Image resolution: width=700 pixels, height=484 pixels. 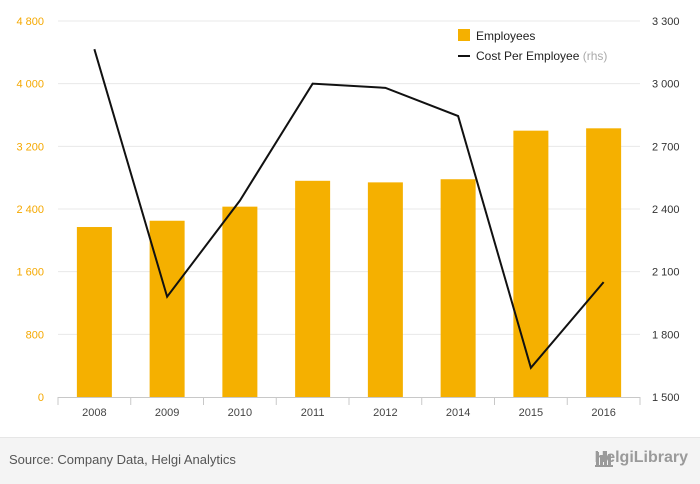 What do you see at coordinates (122, 459) in the screenshot?
I see `source-text: Source: Company Data, Helgi Analytics` at bounding box center [122, 459].